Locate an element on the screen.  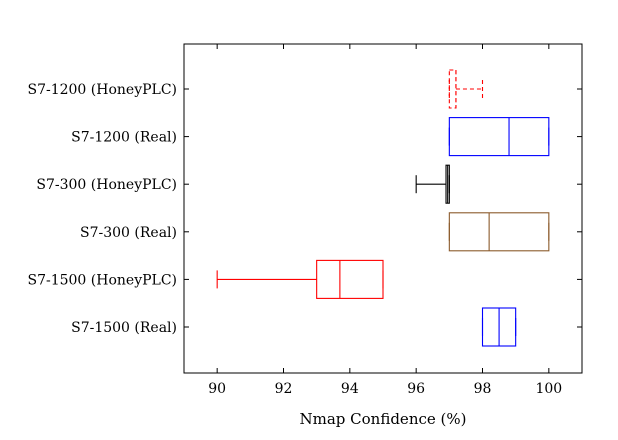
x-tick-label: 94 is located at coordinates (350, 389).